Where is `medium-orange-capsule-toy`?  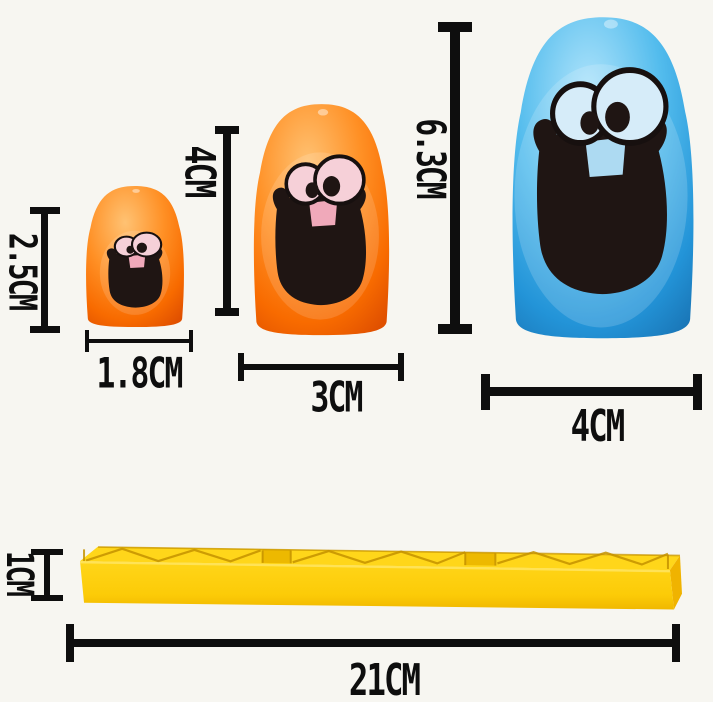 medium-orange-capsule-toy is located at coordinates (321, 220).